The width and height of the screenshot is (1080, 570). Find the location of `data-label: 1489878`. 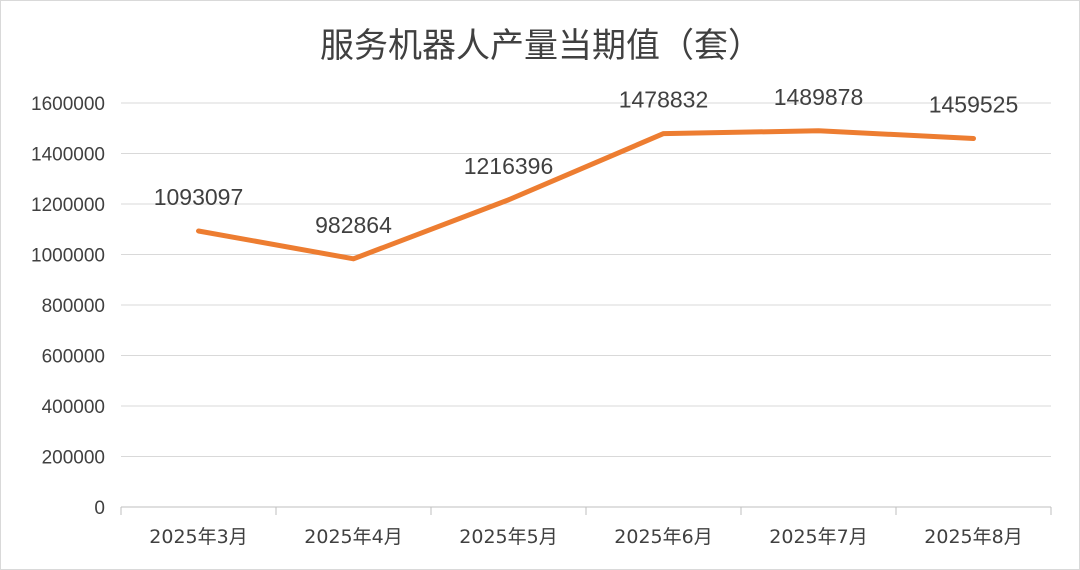

data-label: 1489878 is located at coordinates (819, 97).